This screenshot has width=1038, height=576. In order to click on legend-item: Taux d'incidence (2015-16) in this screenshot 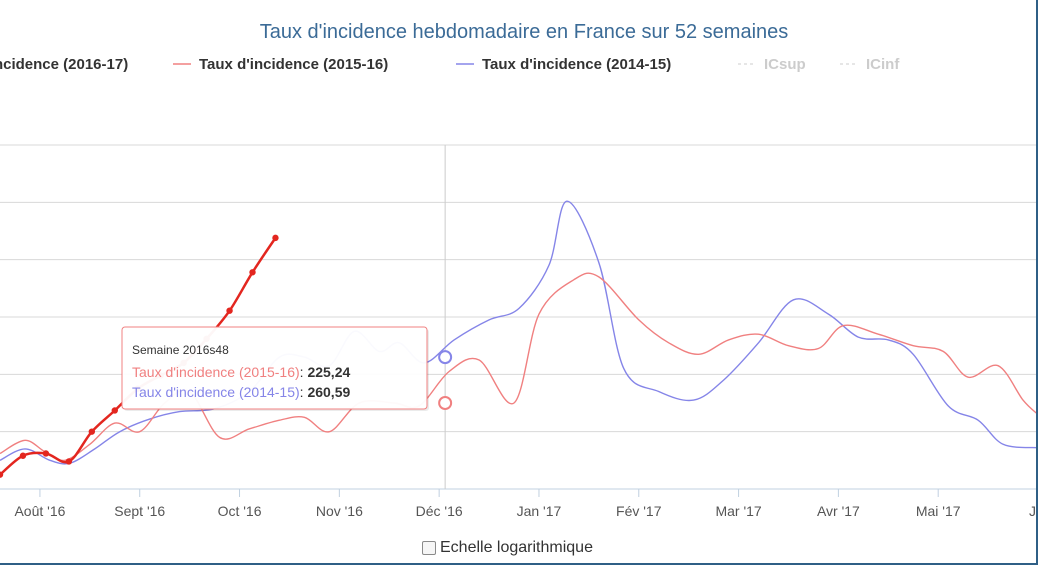, I will do `click(280, 64)`.